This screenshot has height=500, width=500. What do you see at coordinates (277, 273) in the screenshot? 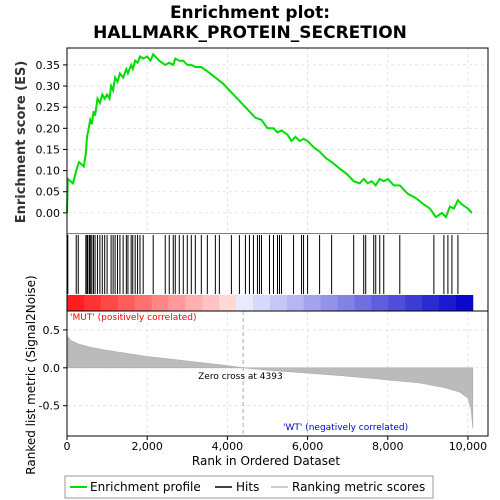
I see `hits-panel` at bounding box center [277, 273].